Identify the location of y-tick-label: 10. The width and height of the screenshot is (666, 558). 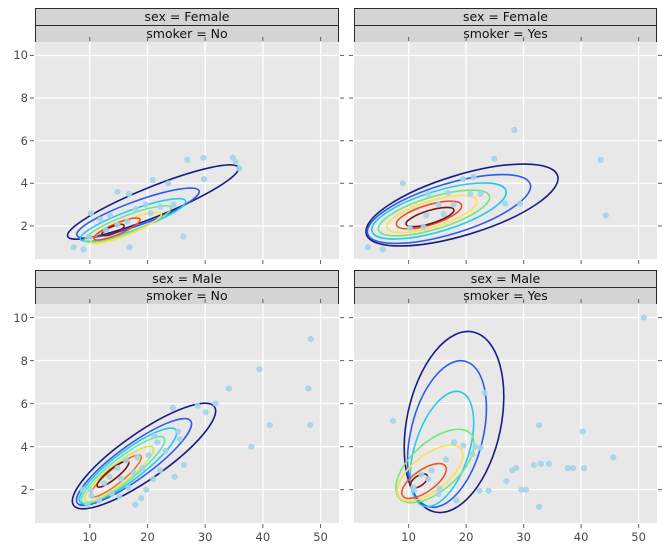
(20, 317).